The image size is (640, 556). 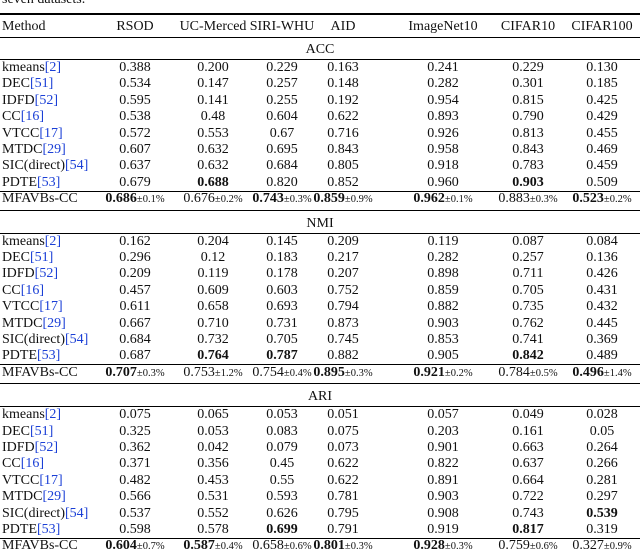 What do you see at coordinates (443, 464) in the screenshot?
I see `value-cell: 0.822` at bounding box center [443, 464].